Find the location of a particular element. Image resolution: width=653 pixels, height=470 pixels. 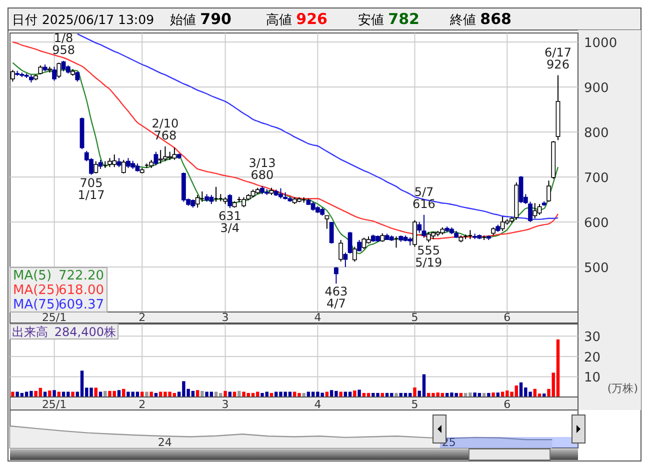

text: 終値 868 is located at coordinates (480, 19).